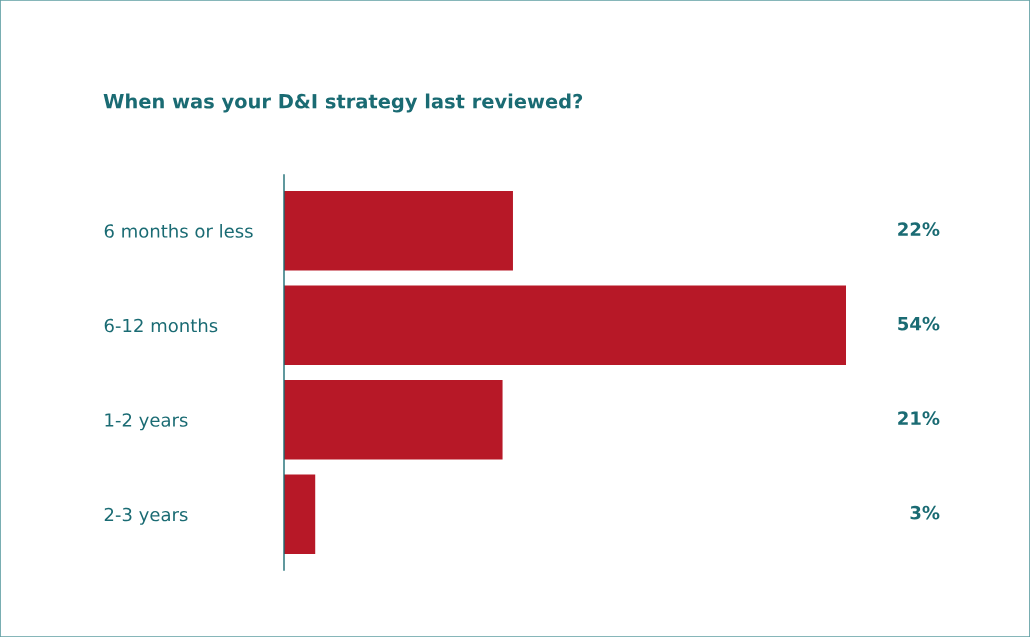 The image size is (1030, 637). What do you see at coordinates (161, 325) in the screenshot?
I see `y-tick-label: 6-12 months` at bounding box center [161, 325].